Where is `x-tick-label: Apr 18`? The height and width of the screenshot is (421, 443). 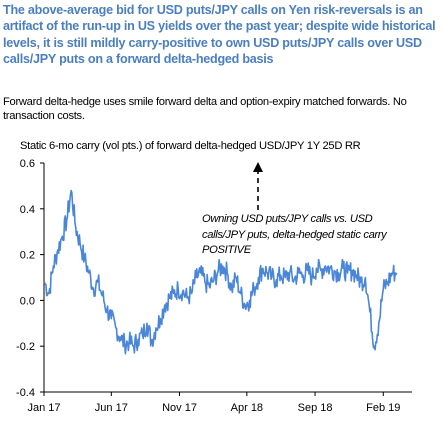 x-tick-label: Apr 18 is located at coordinates (247, 408).